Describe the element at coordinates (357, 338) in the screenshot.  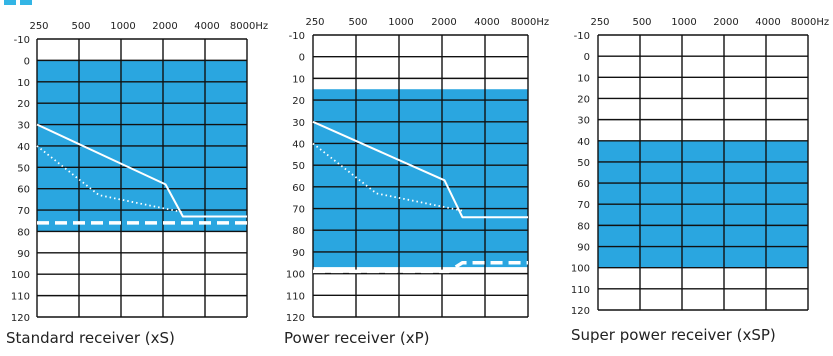
I see `chart-caption-power: Power receiver (xP)` at that location.